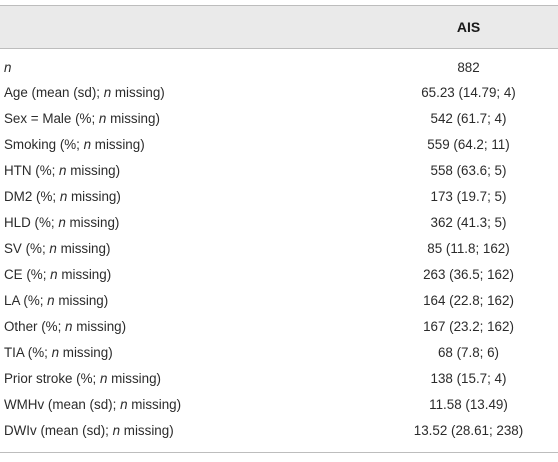  I want to click on table-row: Smoking (%; n missing) 559 (64.2; 11), so click(279, 144).